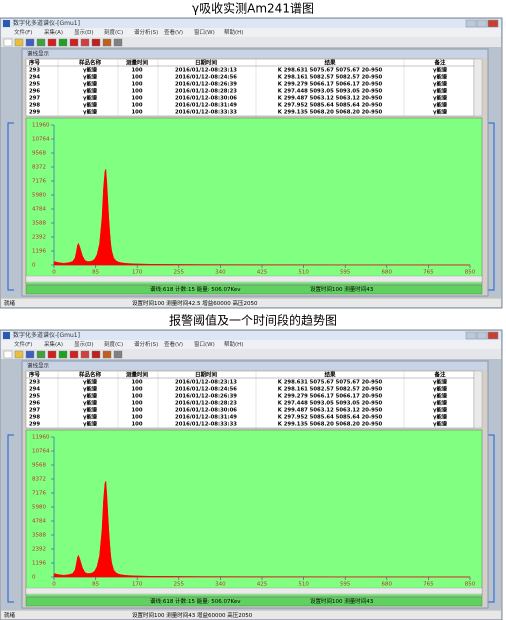 The width and height of the screenshot is (506, 620). Describe the element at coordinates (39, 494) in the screenshot. I see `y-tick-label: 7176` at that location.